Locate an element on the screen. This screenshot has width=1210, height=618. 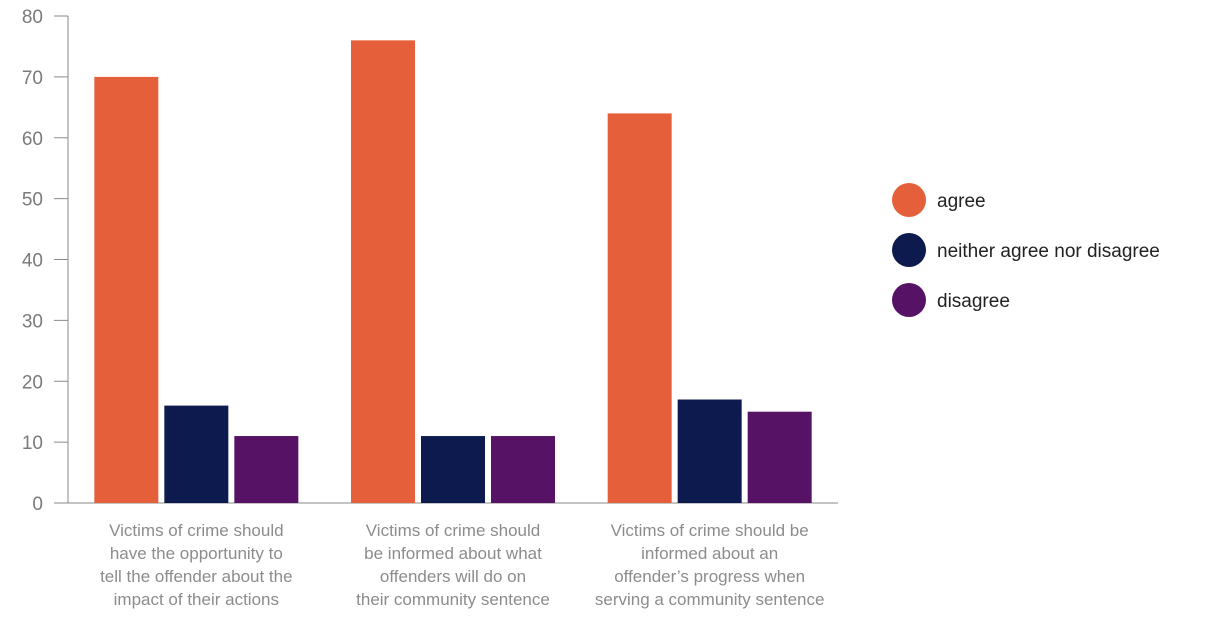
x-category-label-line: informed about an is located at coordinates (709, 553).